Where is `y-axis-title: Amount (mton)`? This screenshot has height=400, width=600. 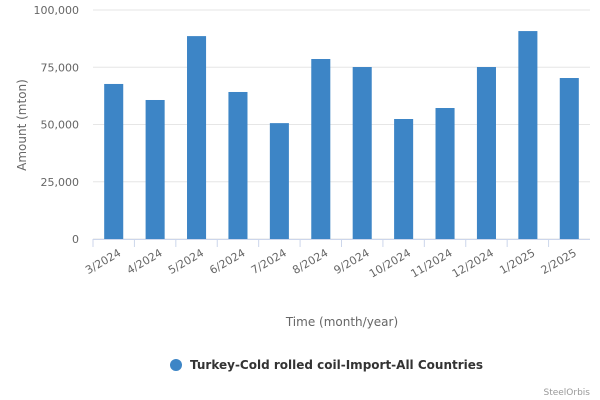
y-axis-title: Amount (mton) is located at coordinates (22, 125).